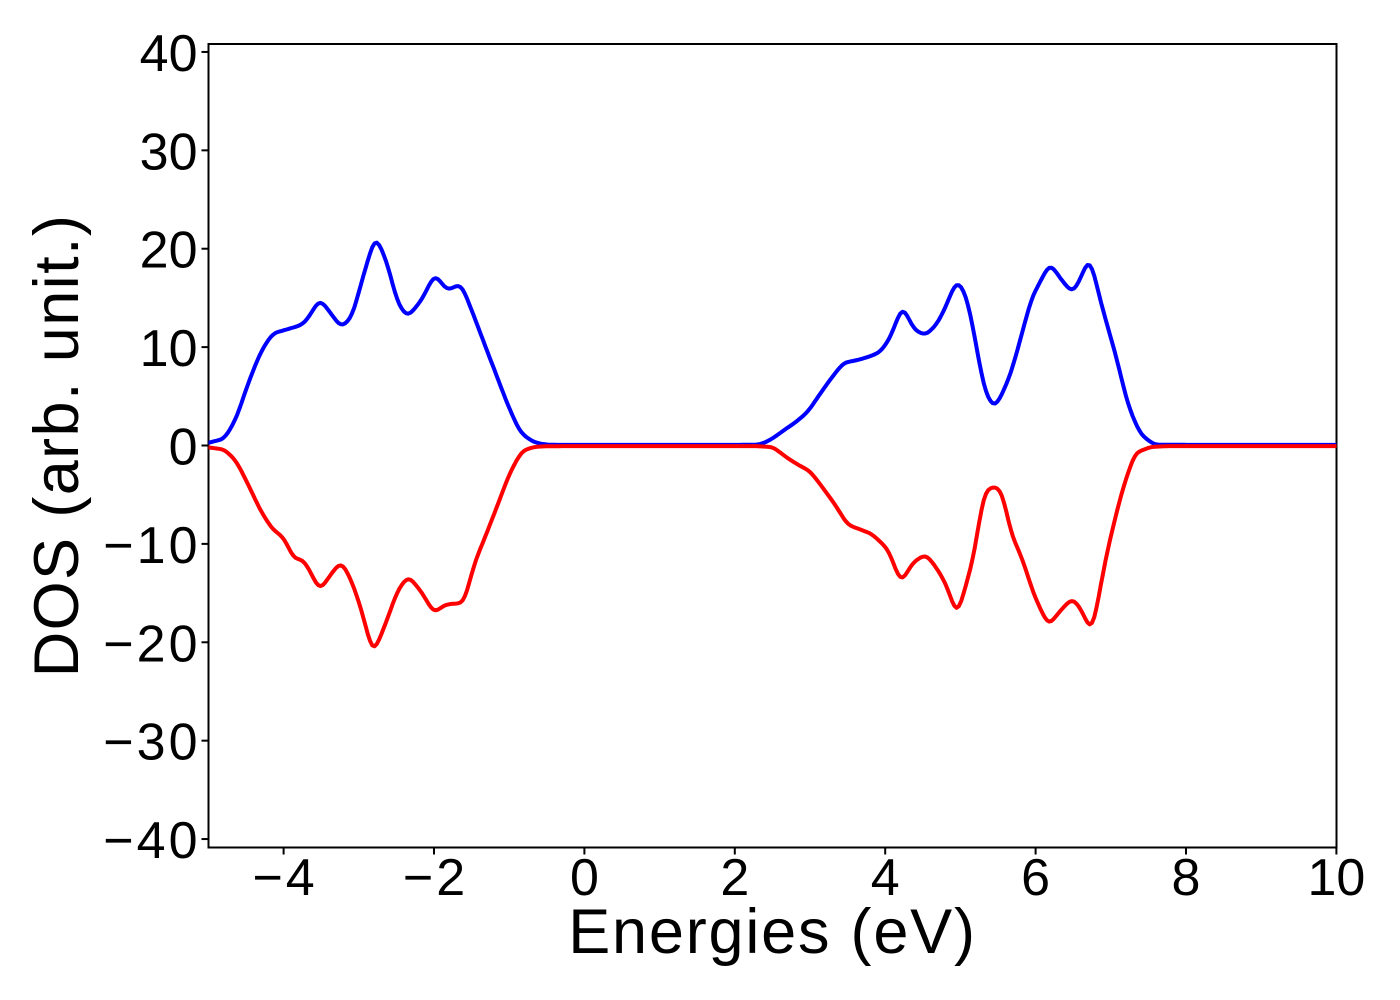 This screenshot has height=1000, width=1400. What do you see at coordinates (169, 152) in the screenshot?
I see `svg-text: 30` at bounding box center [169, 152].